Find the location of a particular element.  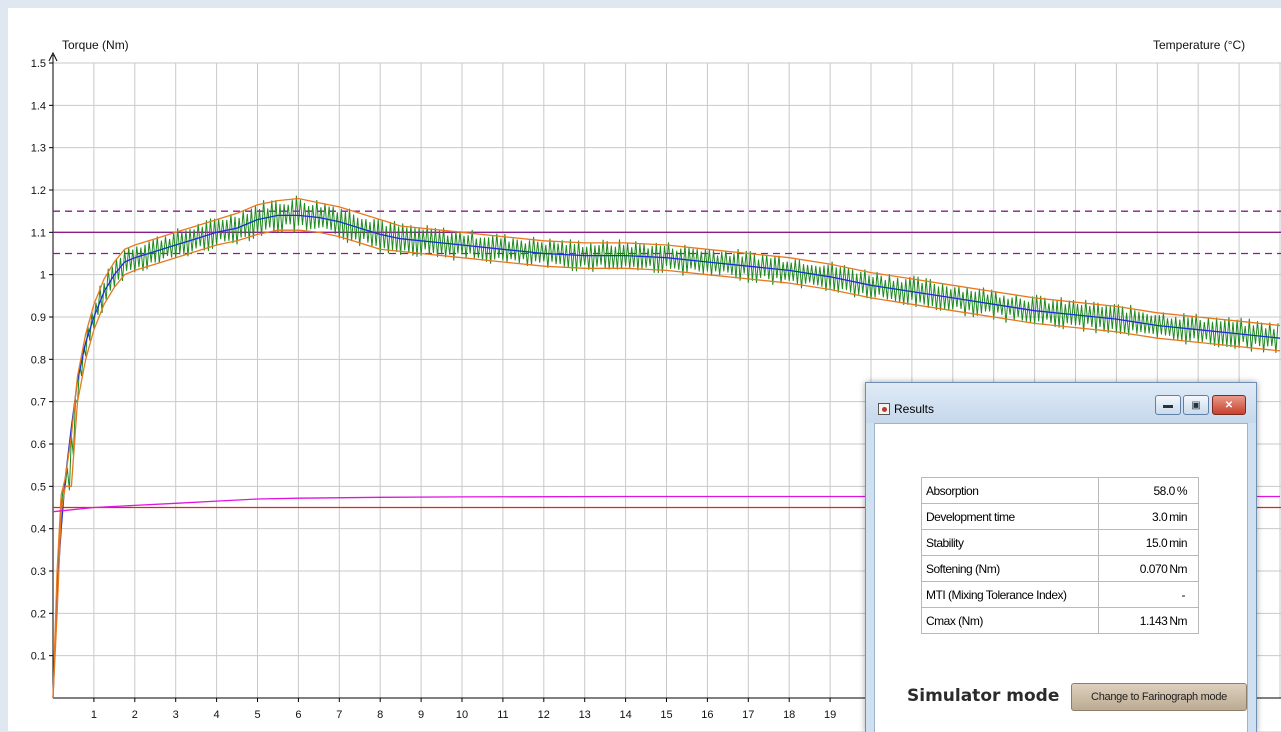

result-value: - is located at coordinates (1148, 594).